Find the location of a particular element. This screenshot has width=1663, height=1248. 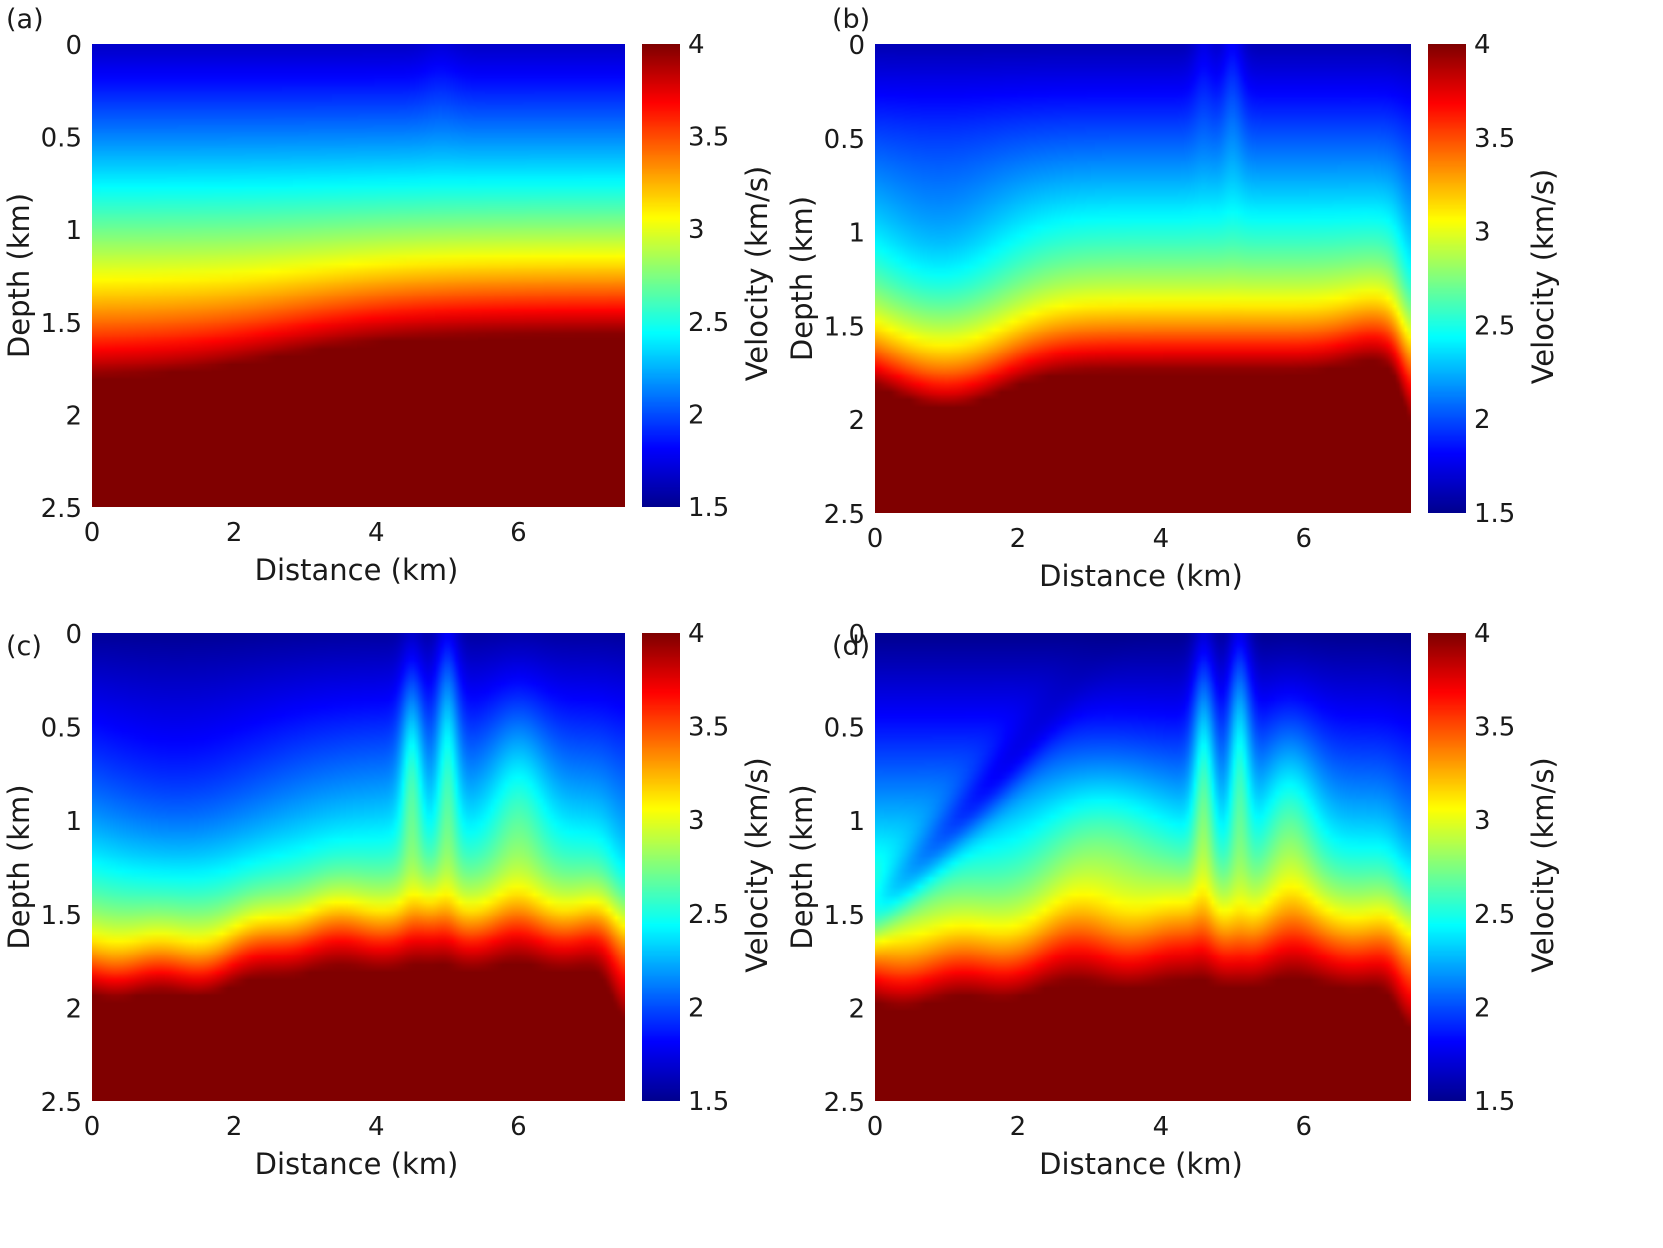

panel-label: (d) is located at coordinates (851, 646).